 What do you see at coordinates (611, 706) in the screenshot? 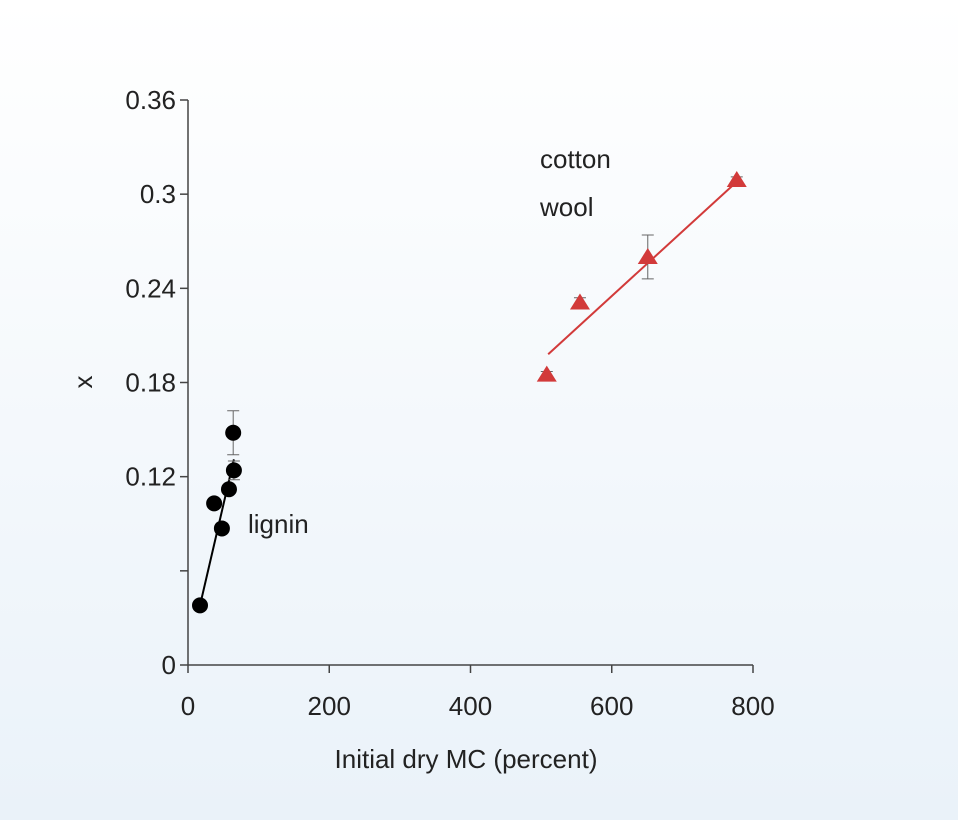
I see `x-tick-label: 600` at bounding box center [611, 706].